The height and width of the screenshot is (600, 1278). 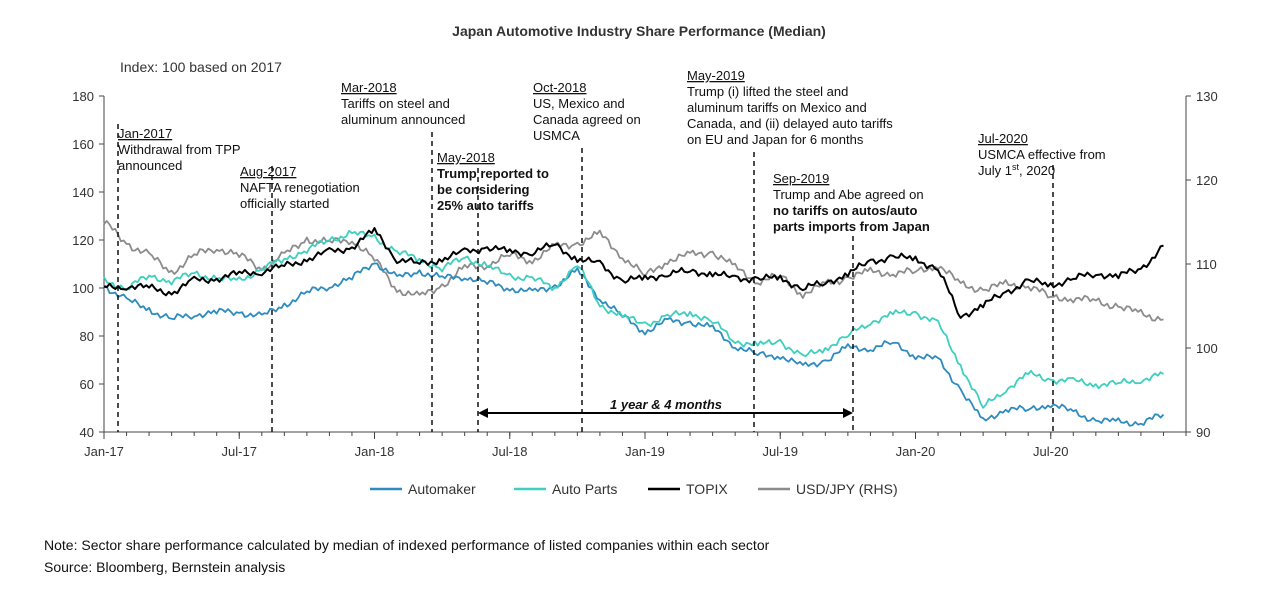 What do you see at coordinates (1207, 180) in the screenshot?
I see `y-right-tick-label: 120` at bounding box center [1207, 180].